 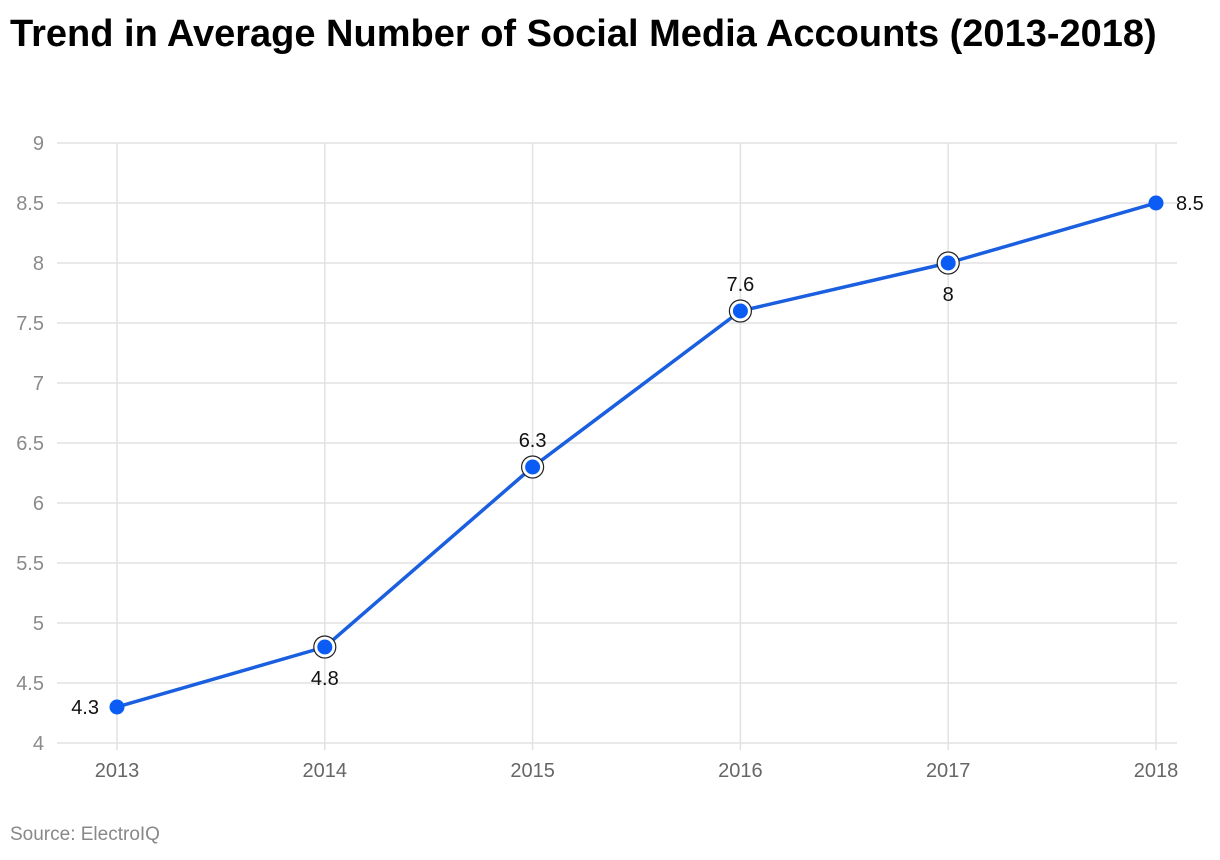 I want to click on y-tick-label: 4, so click(x=38, y=744).